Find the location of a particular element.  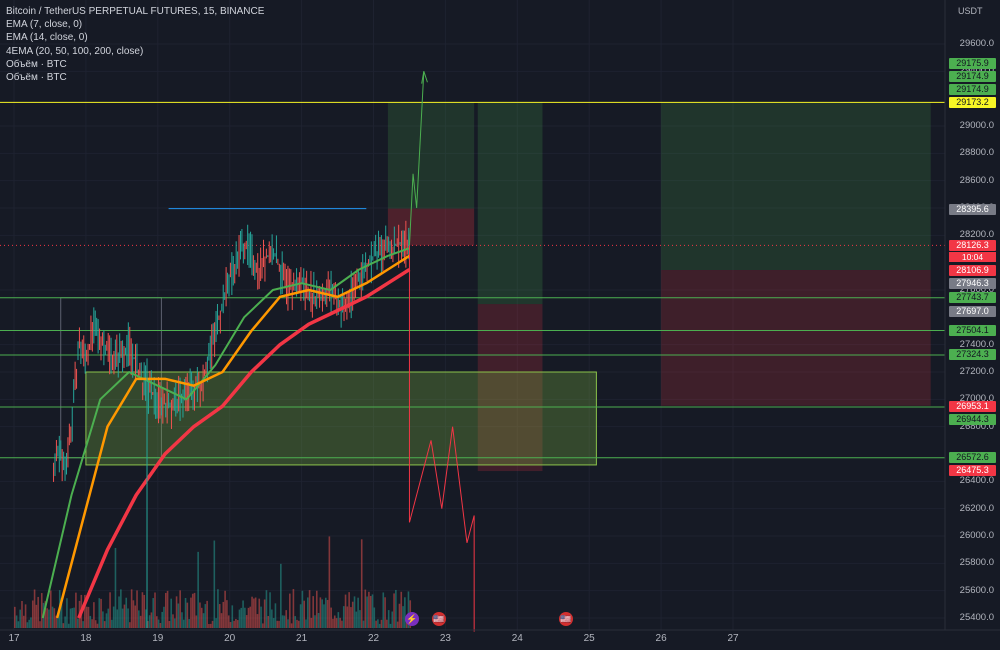

time-tick-label: 18 is located at coordinates (86, 638).